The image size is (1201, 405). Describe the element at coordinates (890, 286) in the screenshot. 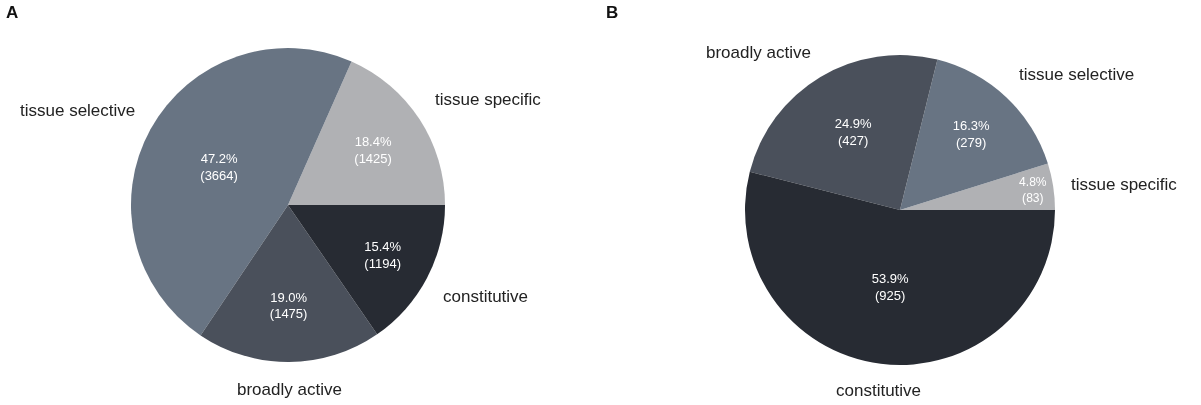

I see `data-label: 53.9% (925)` at that location.